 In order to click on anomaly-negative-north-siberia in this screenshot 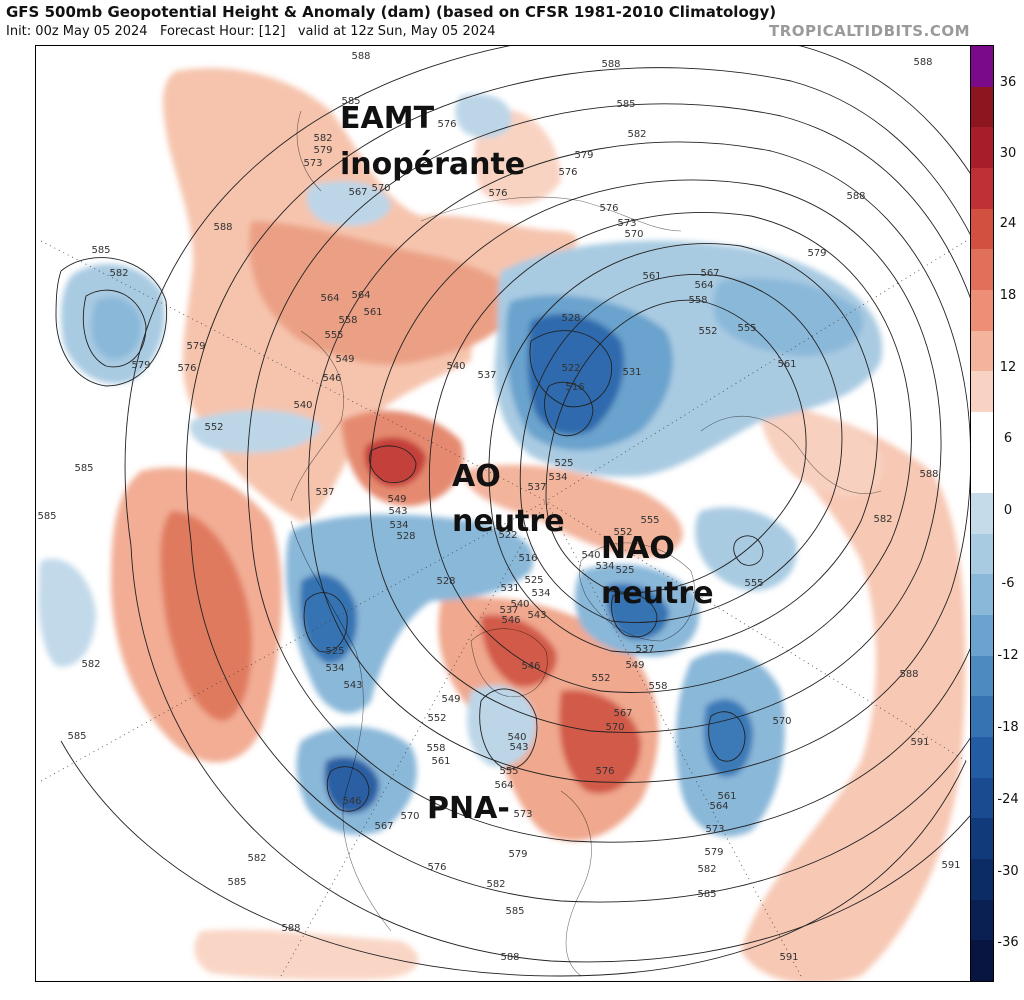, I will do `click(483, 116)`.